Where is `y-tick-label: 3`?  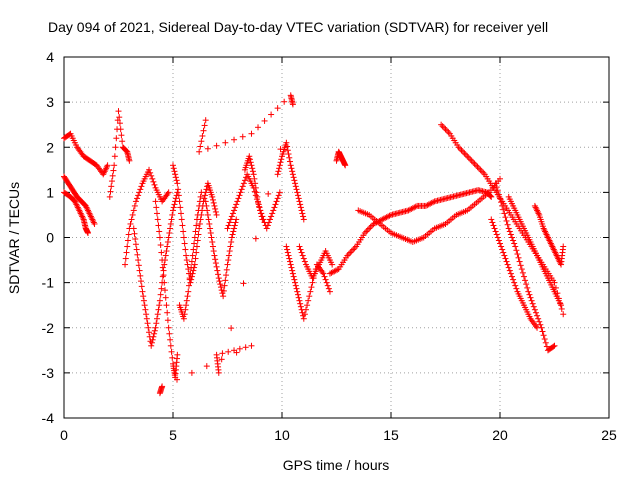
y-tick-label: 3 is located at coordinates (50, 102).